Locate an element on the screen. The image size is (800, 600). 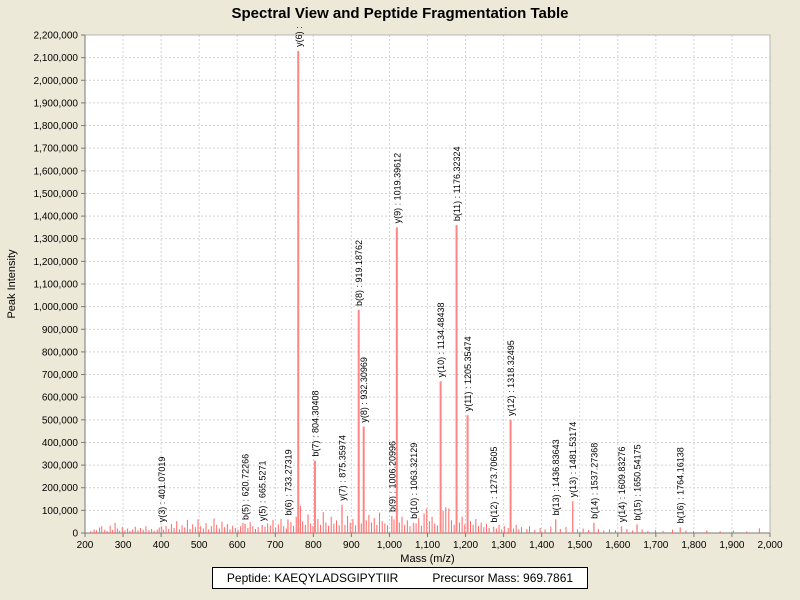
x-tick-label: 500 is located at coordinates (199, 545).